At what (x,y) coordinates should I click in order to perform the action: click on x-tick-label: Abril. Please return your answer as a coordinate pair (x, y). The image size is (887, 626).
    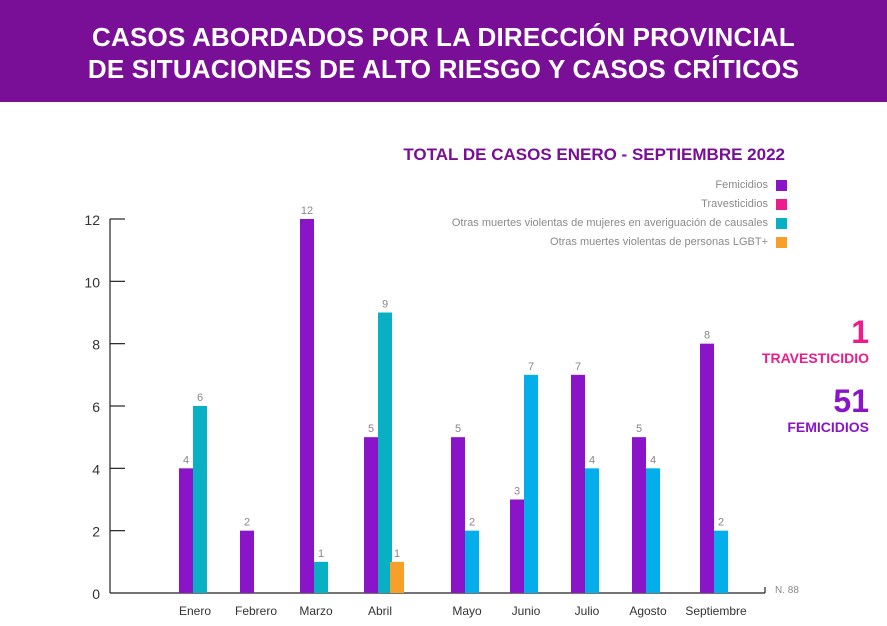
    Looking at the image, I should click on (380, 611).